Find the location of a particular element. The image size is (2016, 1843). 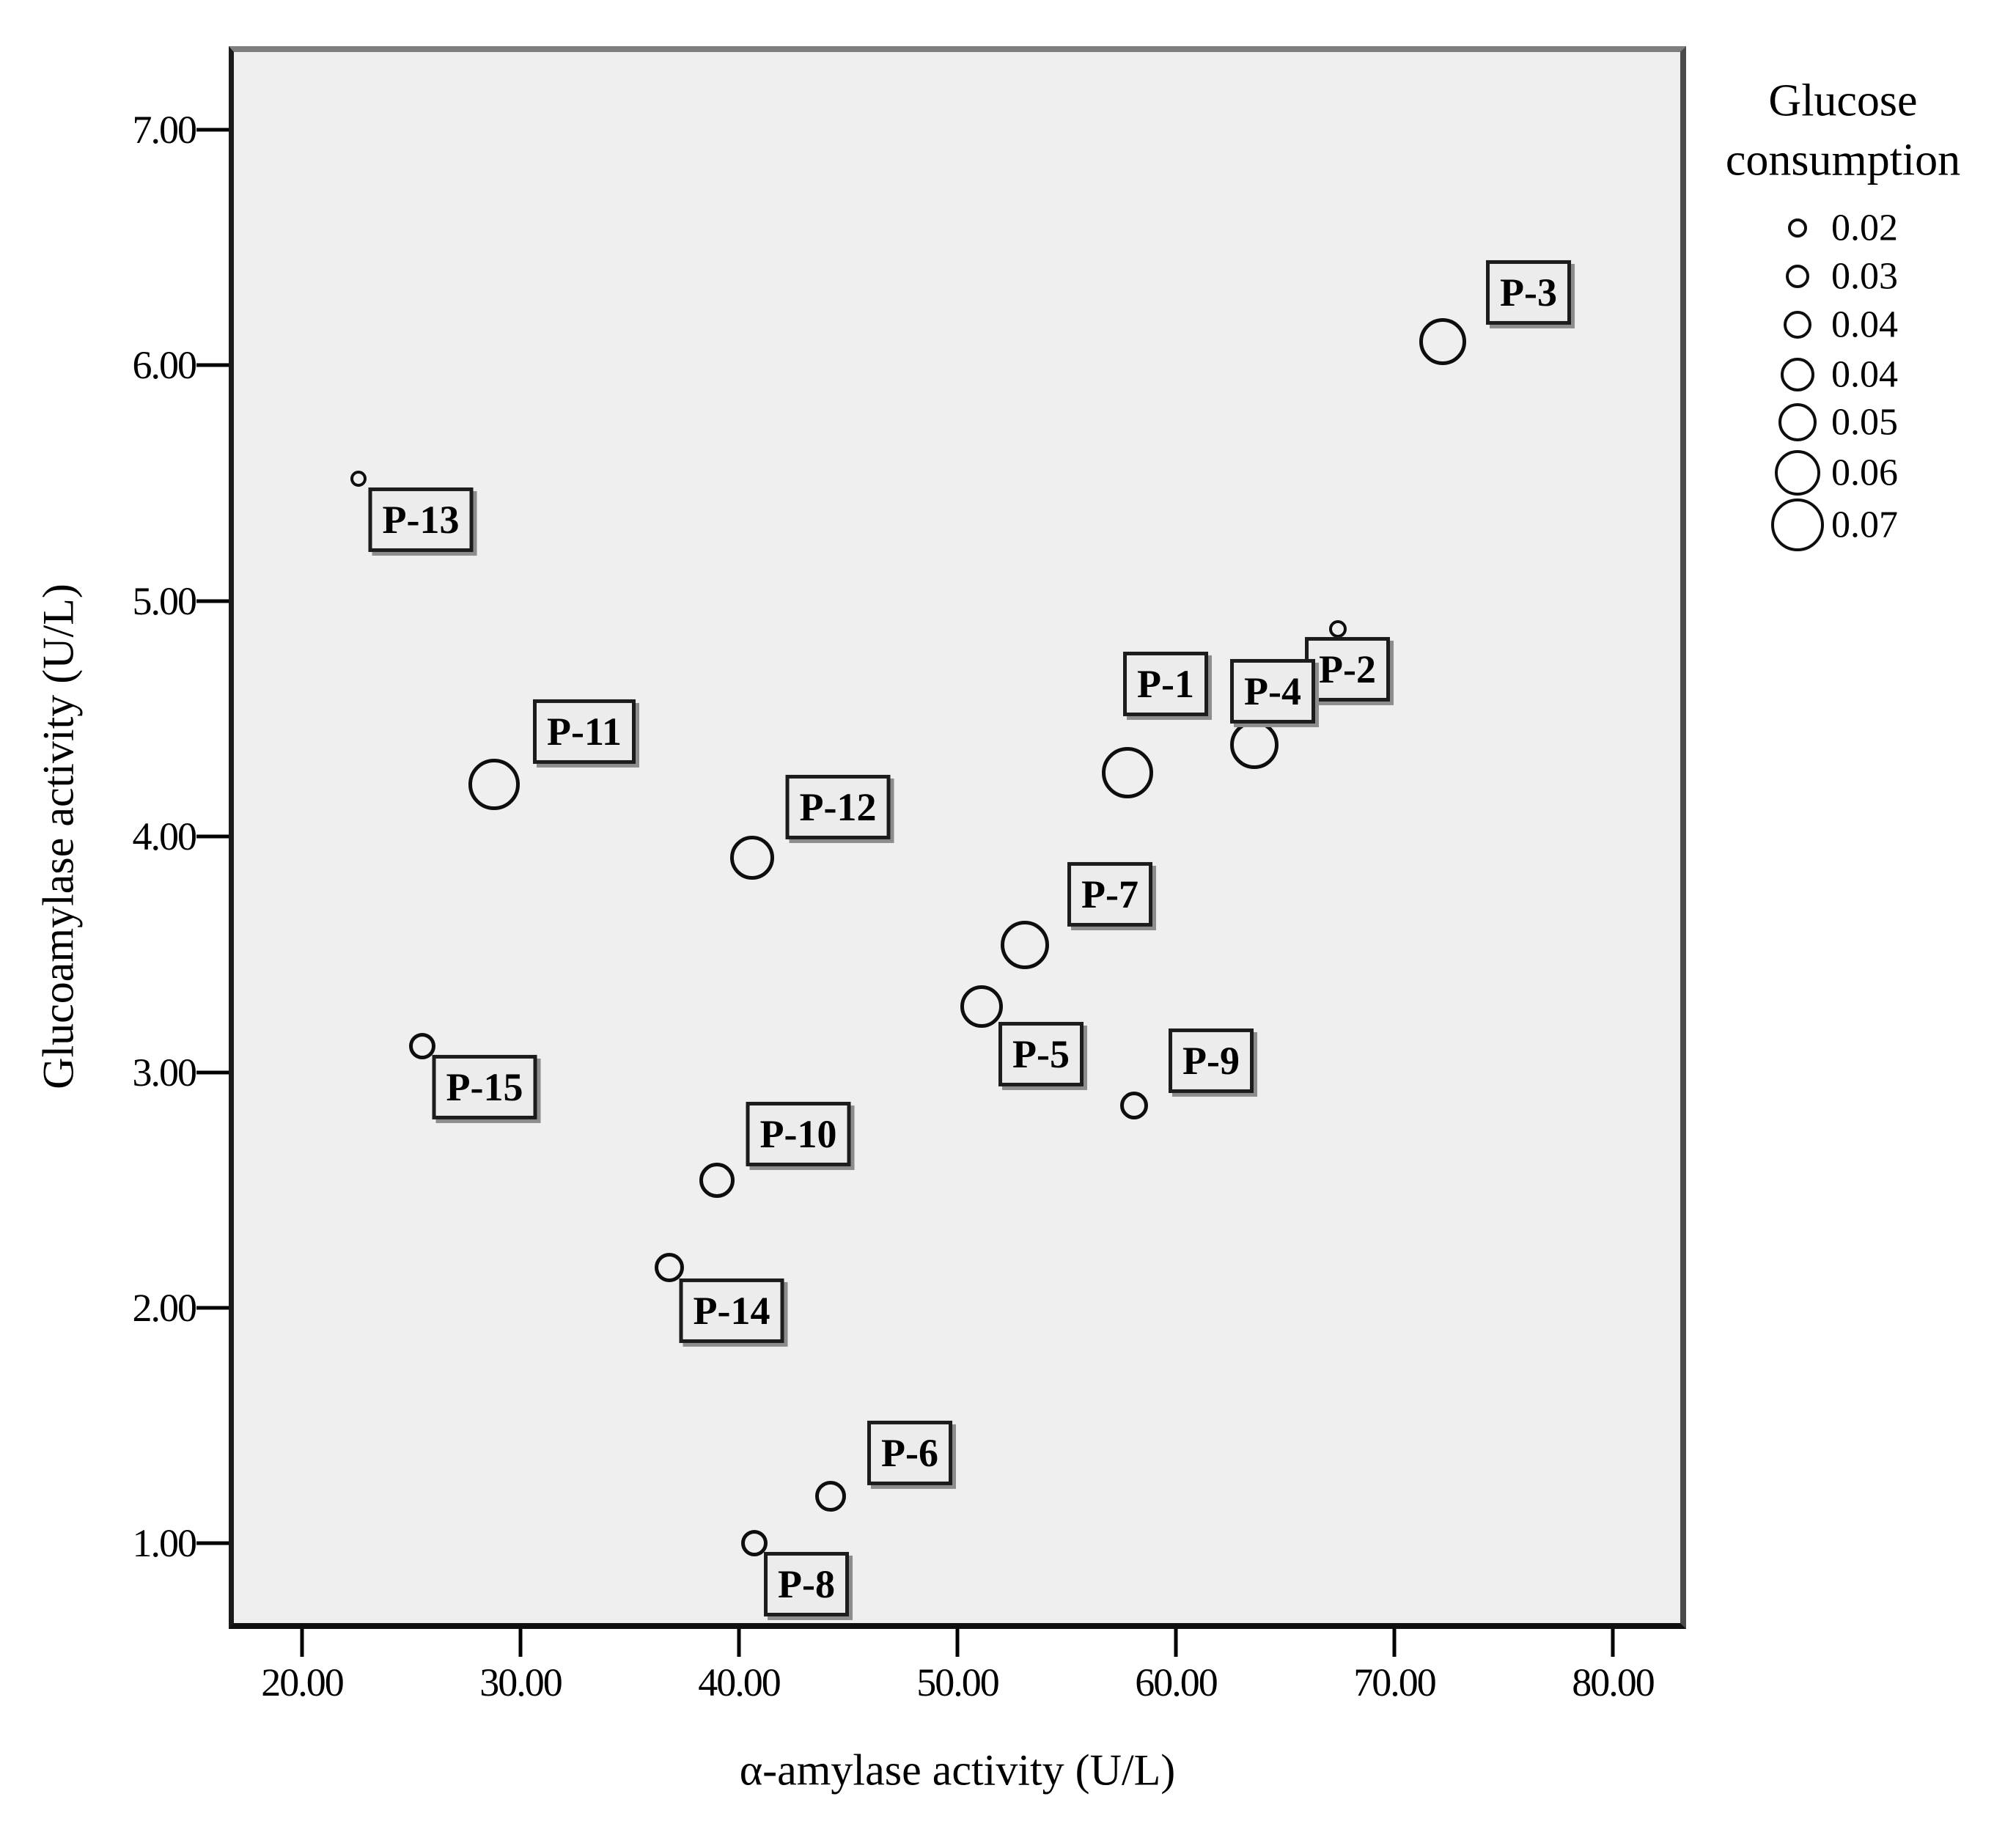

point-label-p-5: P-5 is located at coordinates (1041, 1054).